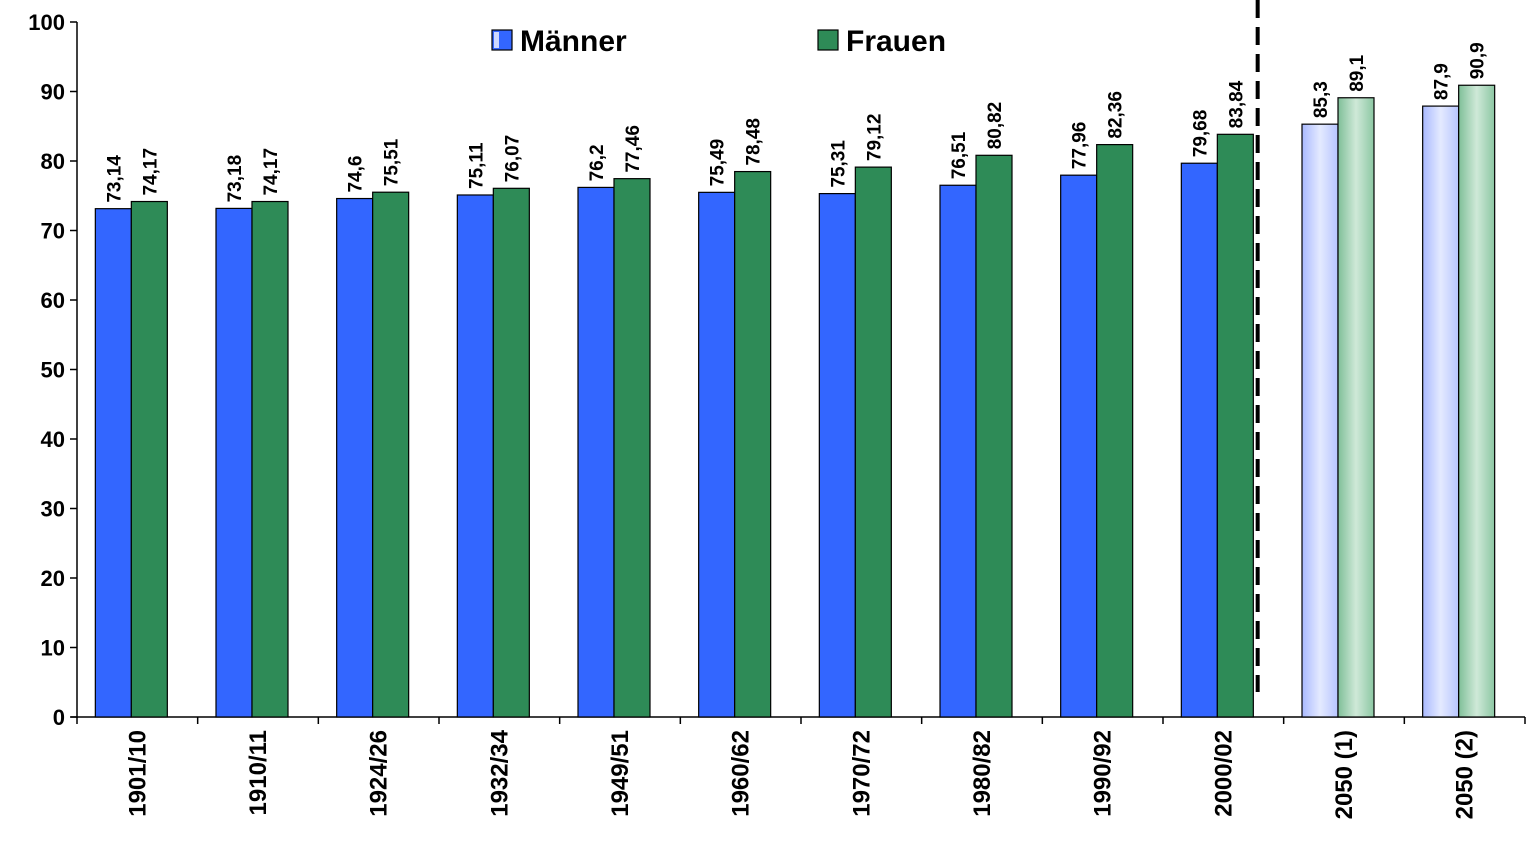  What do you see at coordinates (620, 773) in the screenshot?
I see `x-tick-label: 1949/51` at bounding box center [620, 773].